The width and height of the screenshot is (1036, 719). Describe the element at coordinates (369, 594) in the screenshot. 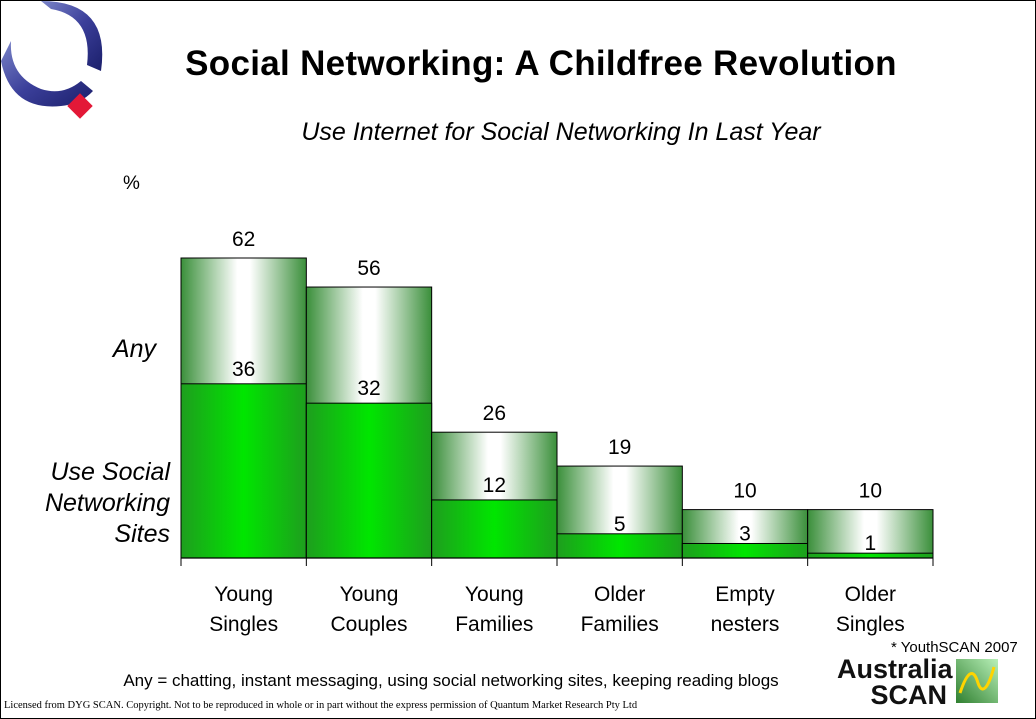

I see `x-tick-label-1-0: Young` at that location.